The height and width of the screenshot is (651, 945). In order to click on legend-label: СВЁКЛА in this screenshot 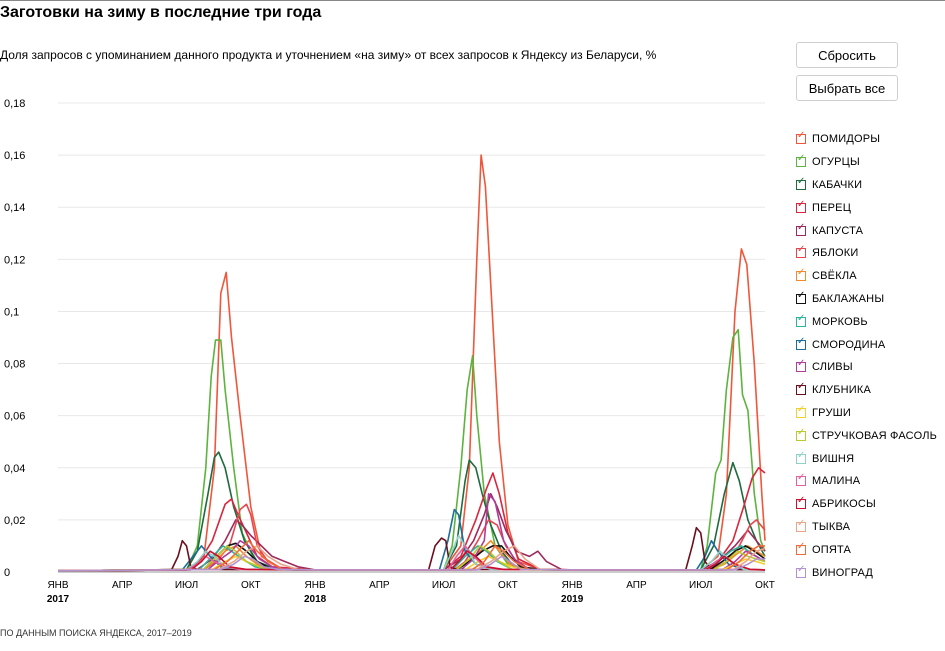, I will do `click(834, 276)`.